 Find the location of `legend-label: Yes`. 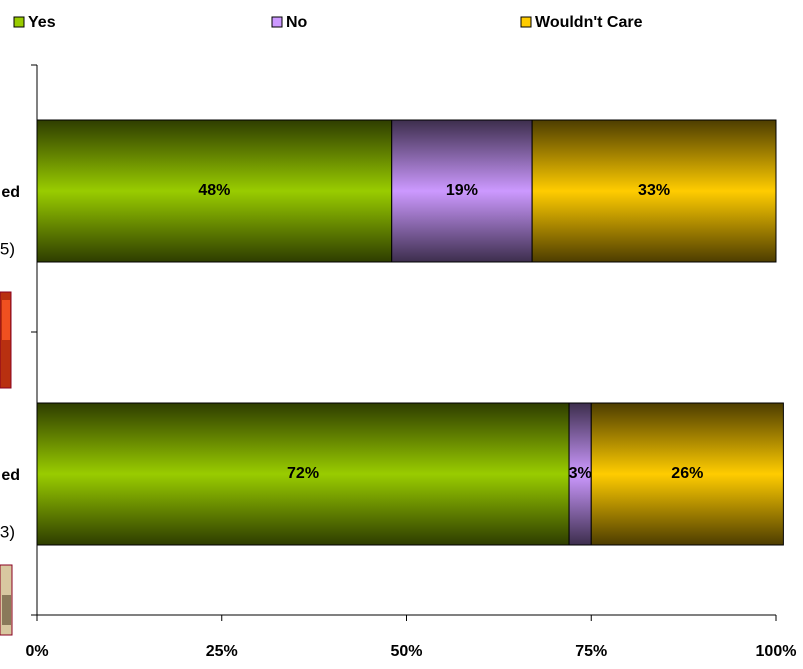

legend-label: Yes is located at coordinates (42, 22).